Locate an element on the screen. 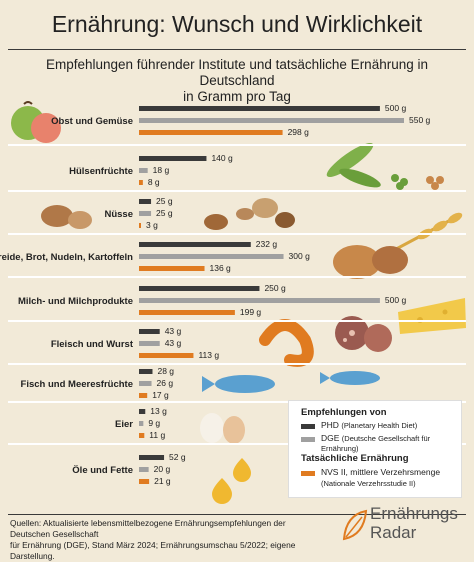 The height and width of the screenshot is (562, 474). divider-top is located at coordinates (237, 49).